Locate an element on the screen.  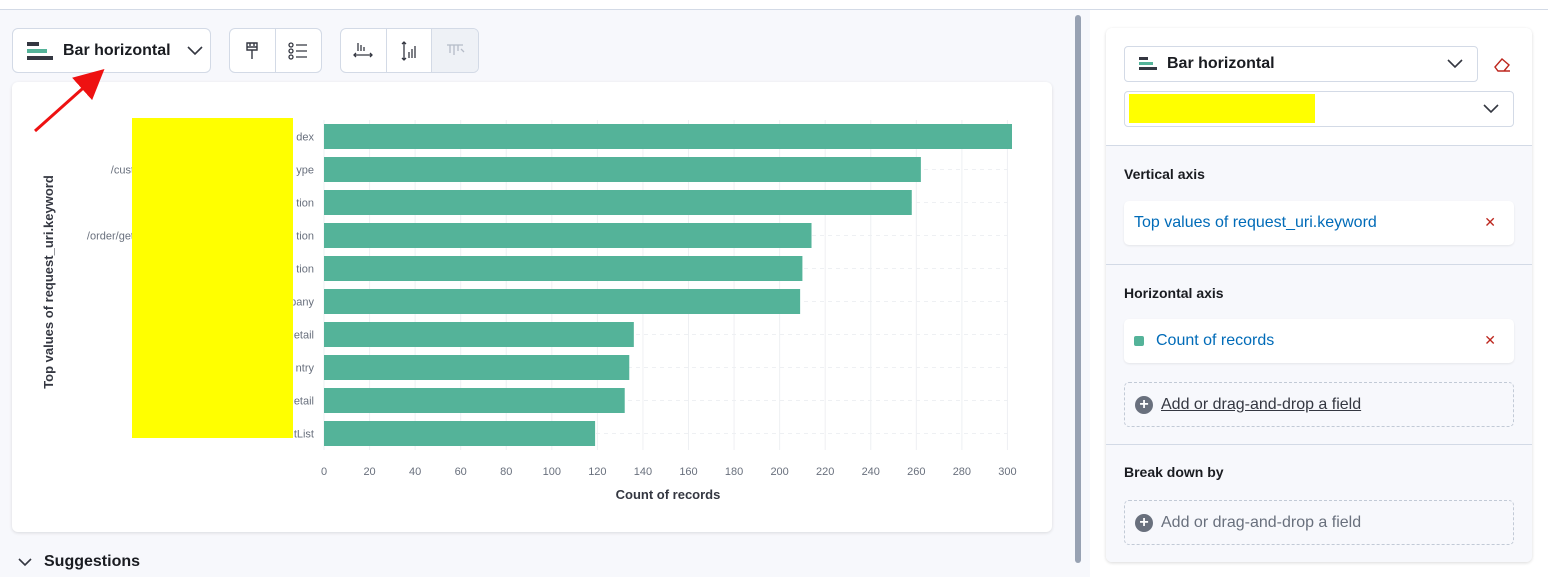
chart-type-switcher: Bar horizontal is located at coordinates (111, 50).